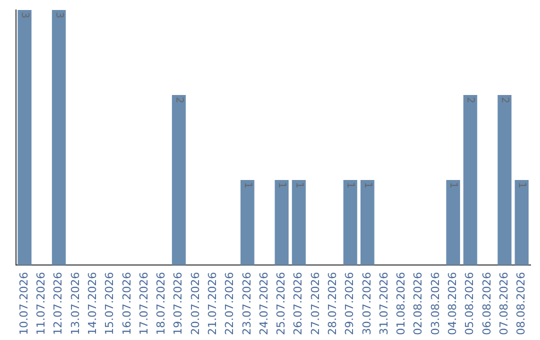  What do you see at coordinates (281, 304) in the screenshot?
I see `x-tick-label: 25.07.2026` at bounding box center [281, 304].